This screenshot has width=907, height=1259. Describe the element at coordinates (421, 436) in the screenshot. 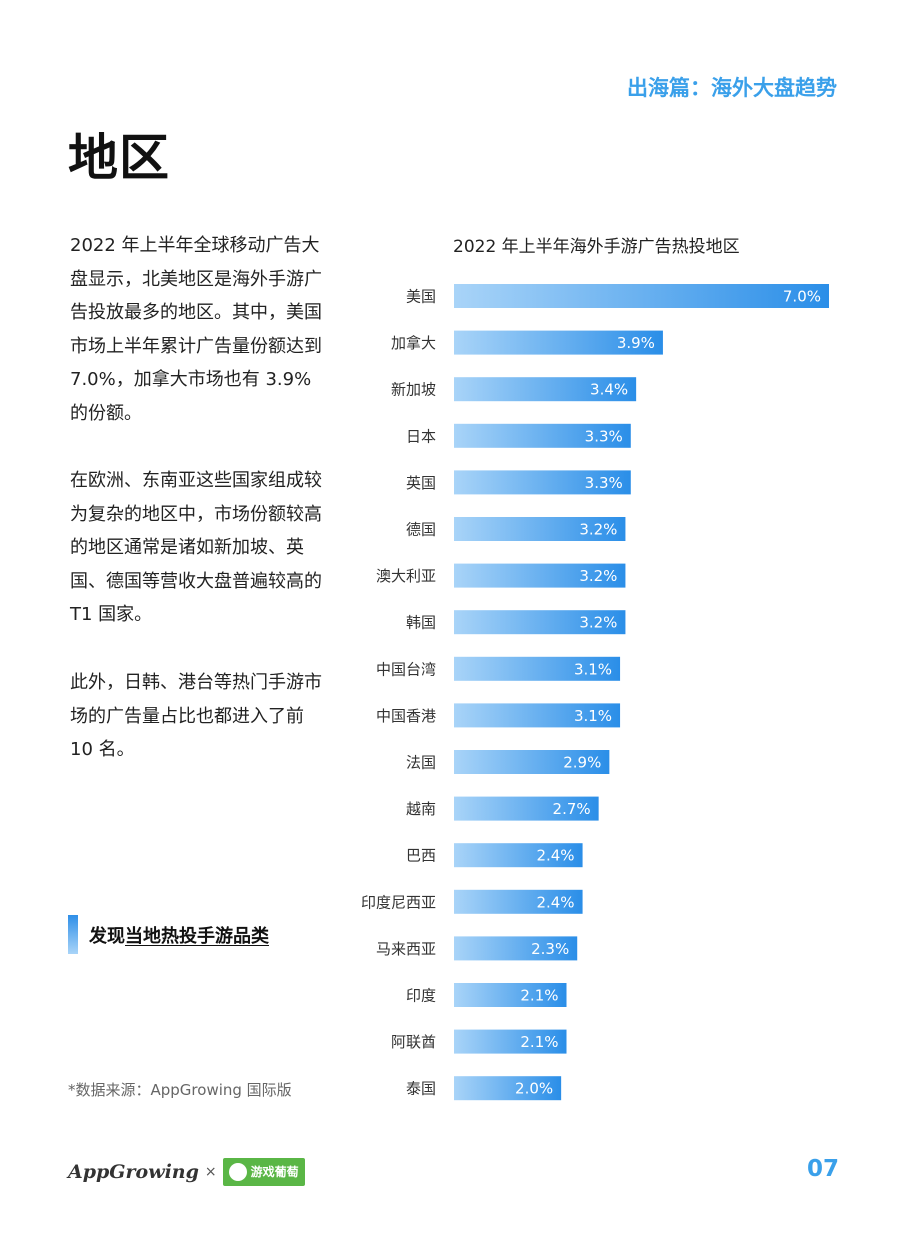

I see `category-label: 日本` at that location.